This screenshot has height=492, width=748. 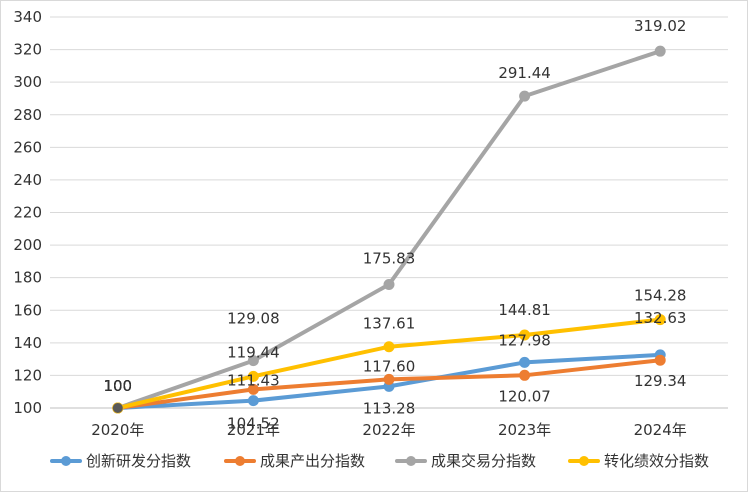 I want to click on x-tick-label: 2023年, so click(x=524, y=430).